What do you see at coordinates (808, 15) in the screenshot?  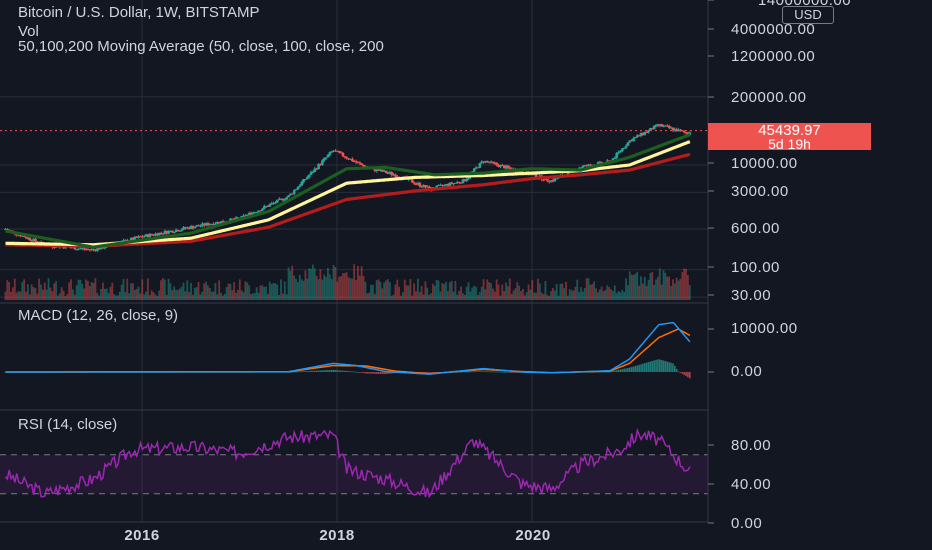 I see `currency-button: USD` at bounding box center [808, 15].